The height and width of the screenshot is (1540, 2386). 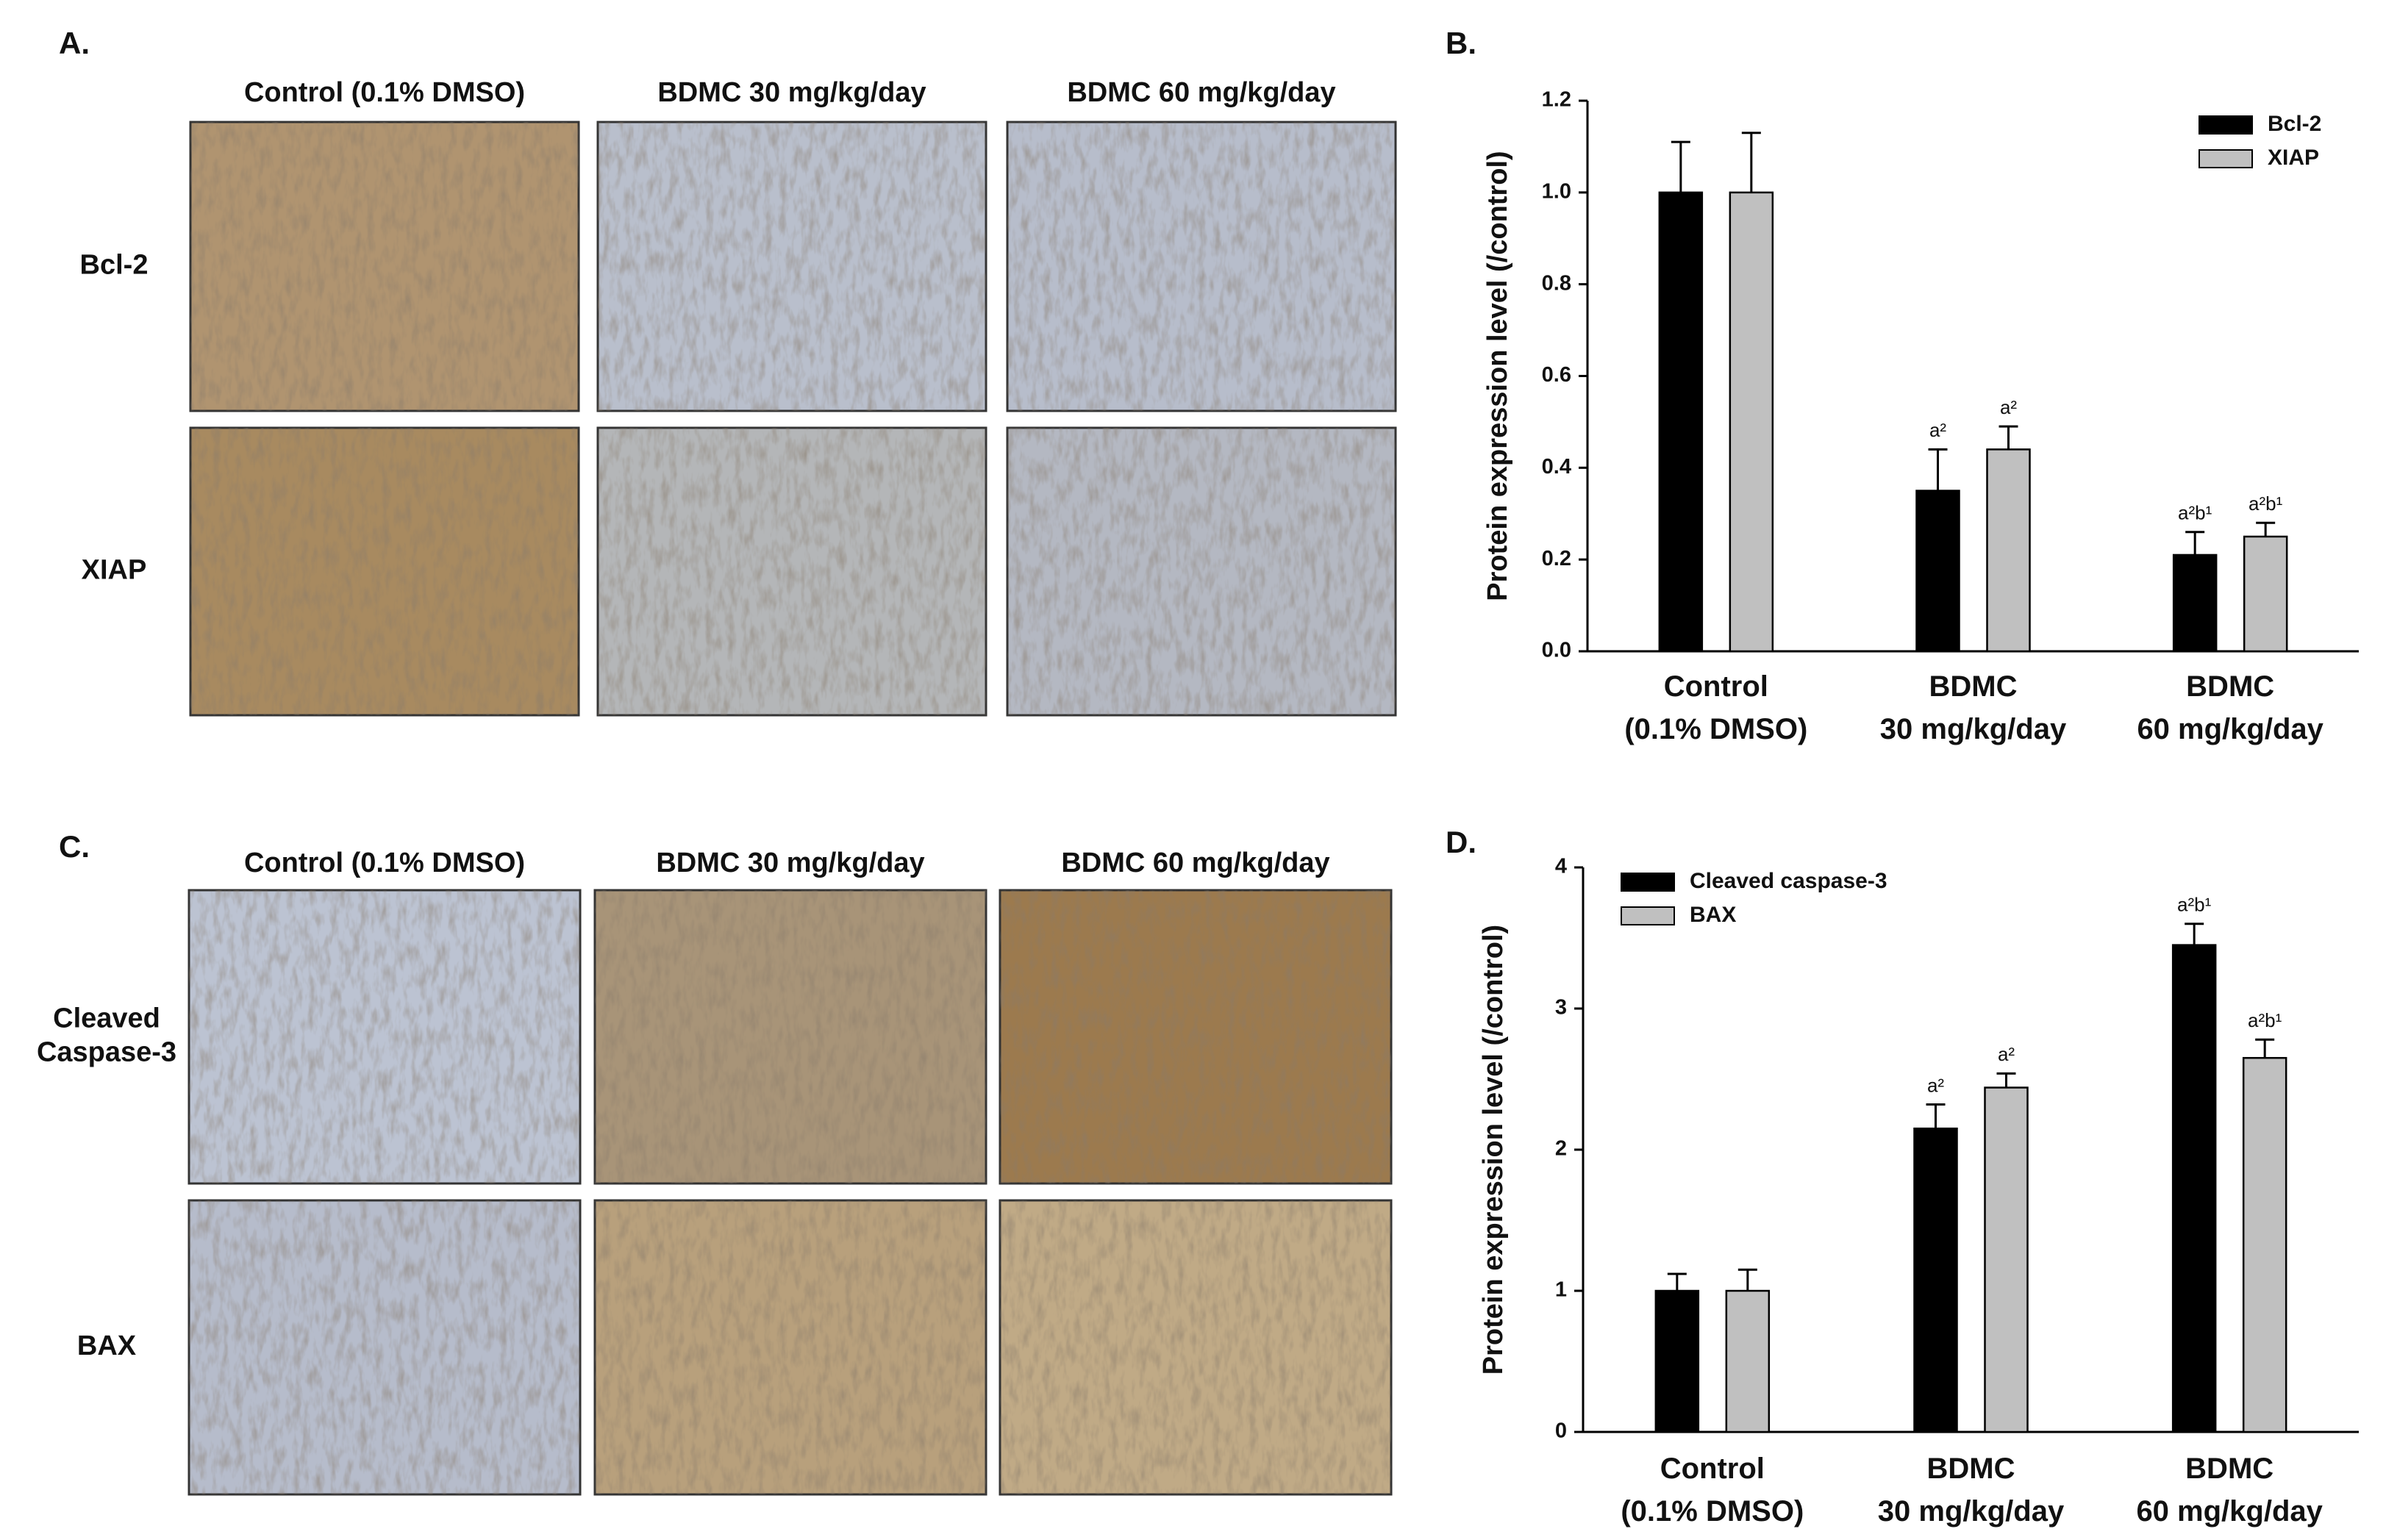 What do you see at coordinates (1713, 915) in the screenshot?
I see `legend-label: BAX` at bounding box center [1713, 915].